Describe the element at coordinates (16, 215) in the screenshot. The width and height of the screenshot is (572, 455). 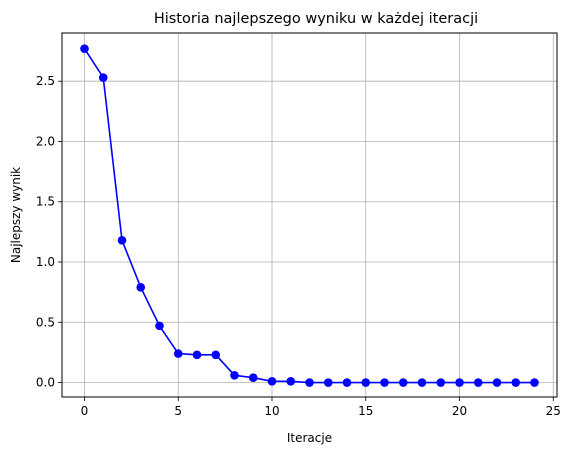
I see `y-axis-label: Najlepszy wynik` at that location.